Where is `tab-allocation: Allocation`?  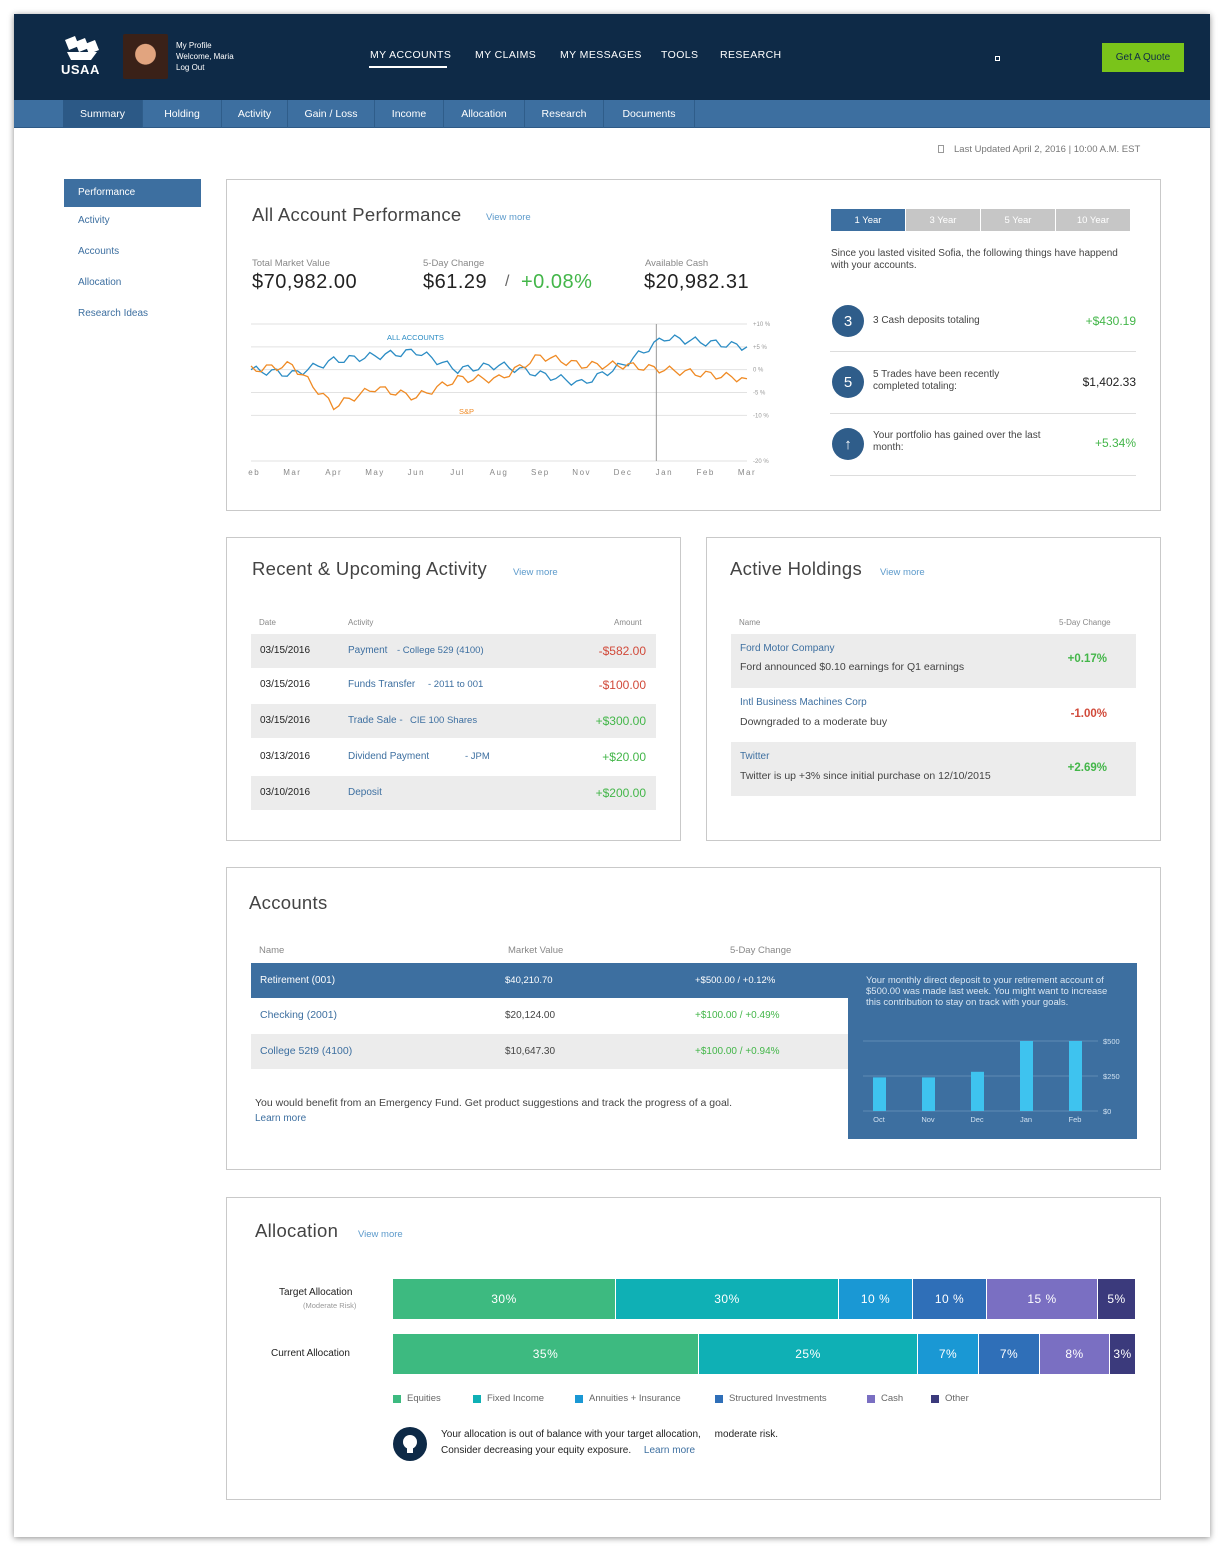 tab-allocation: Allocation is located at coordinates (484, 114).